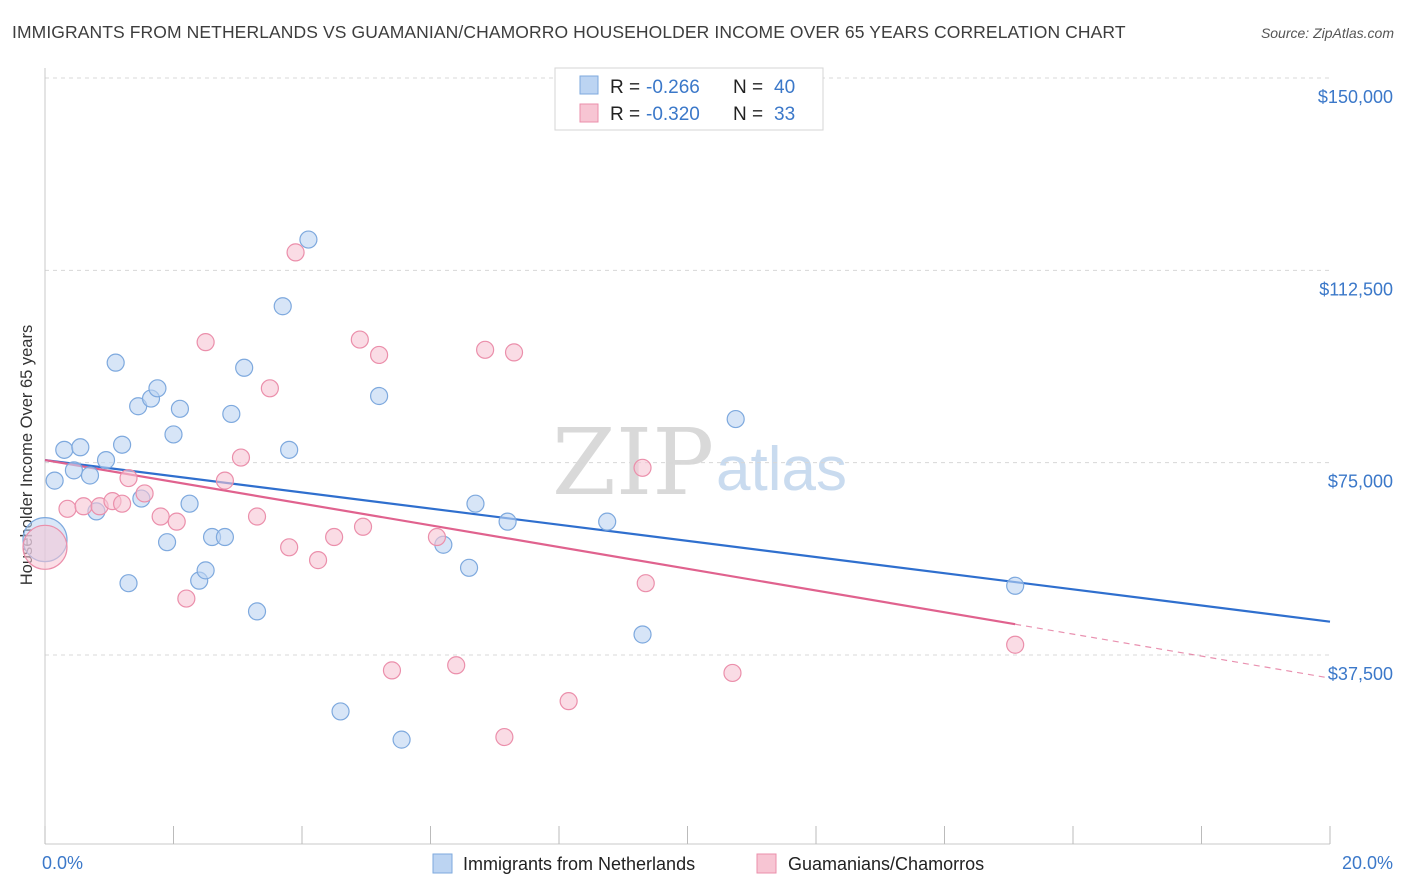 The width and height of the screenshot is (1406, 892). Describe the element at coordinates (784, 114) in the screenshot. I see `legend-n-value-2: 33` at that location.